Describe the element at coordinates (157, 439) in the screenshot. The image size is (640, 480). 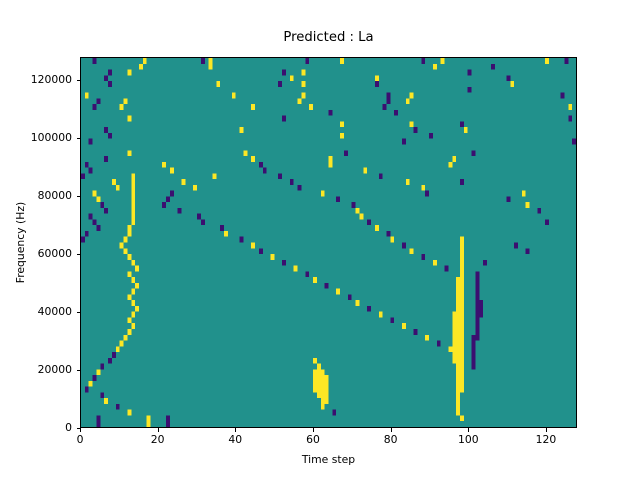
I see `x-tick-label: 20` at that location.